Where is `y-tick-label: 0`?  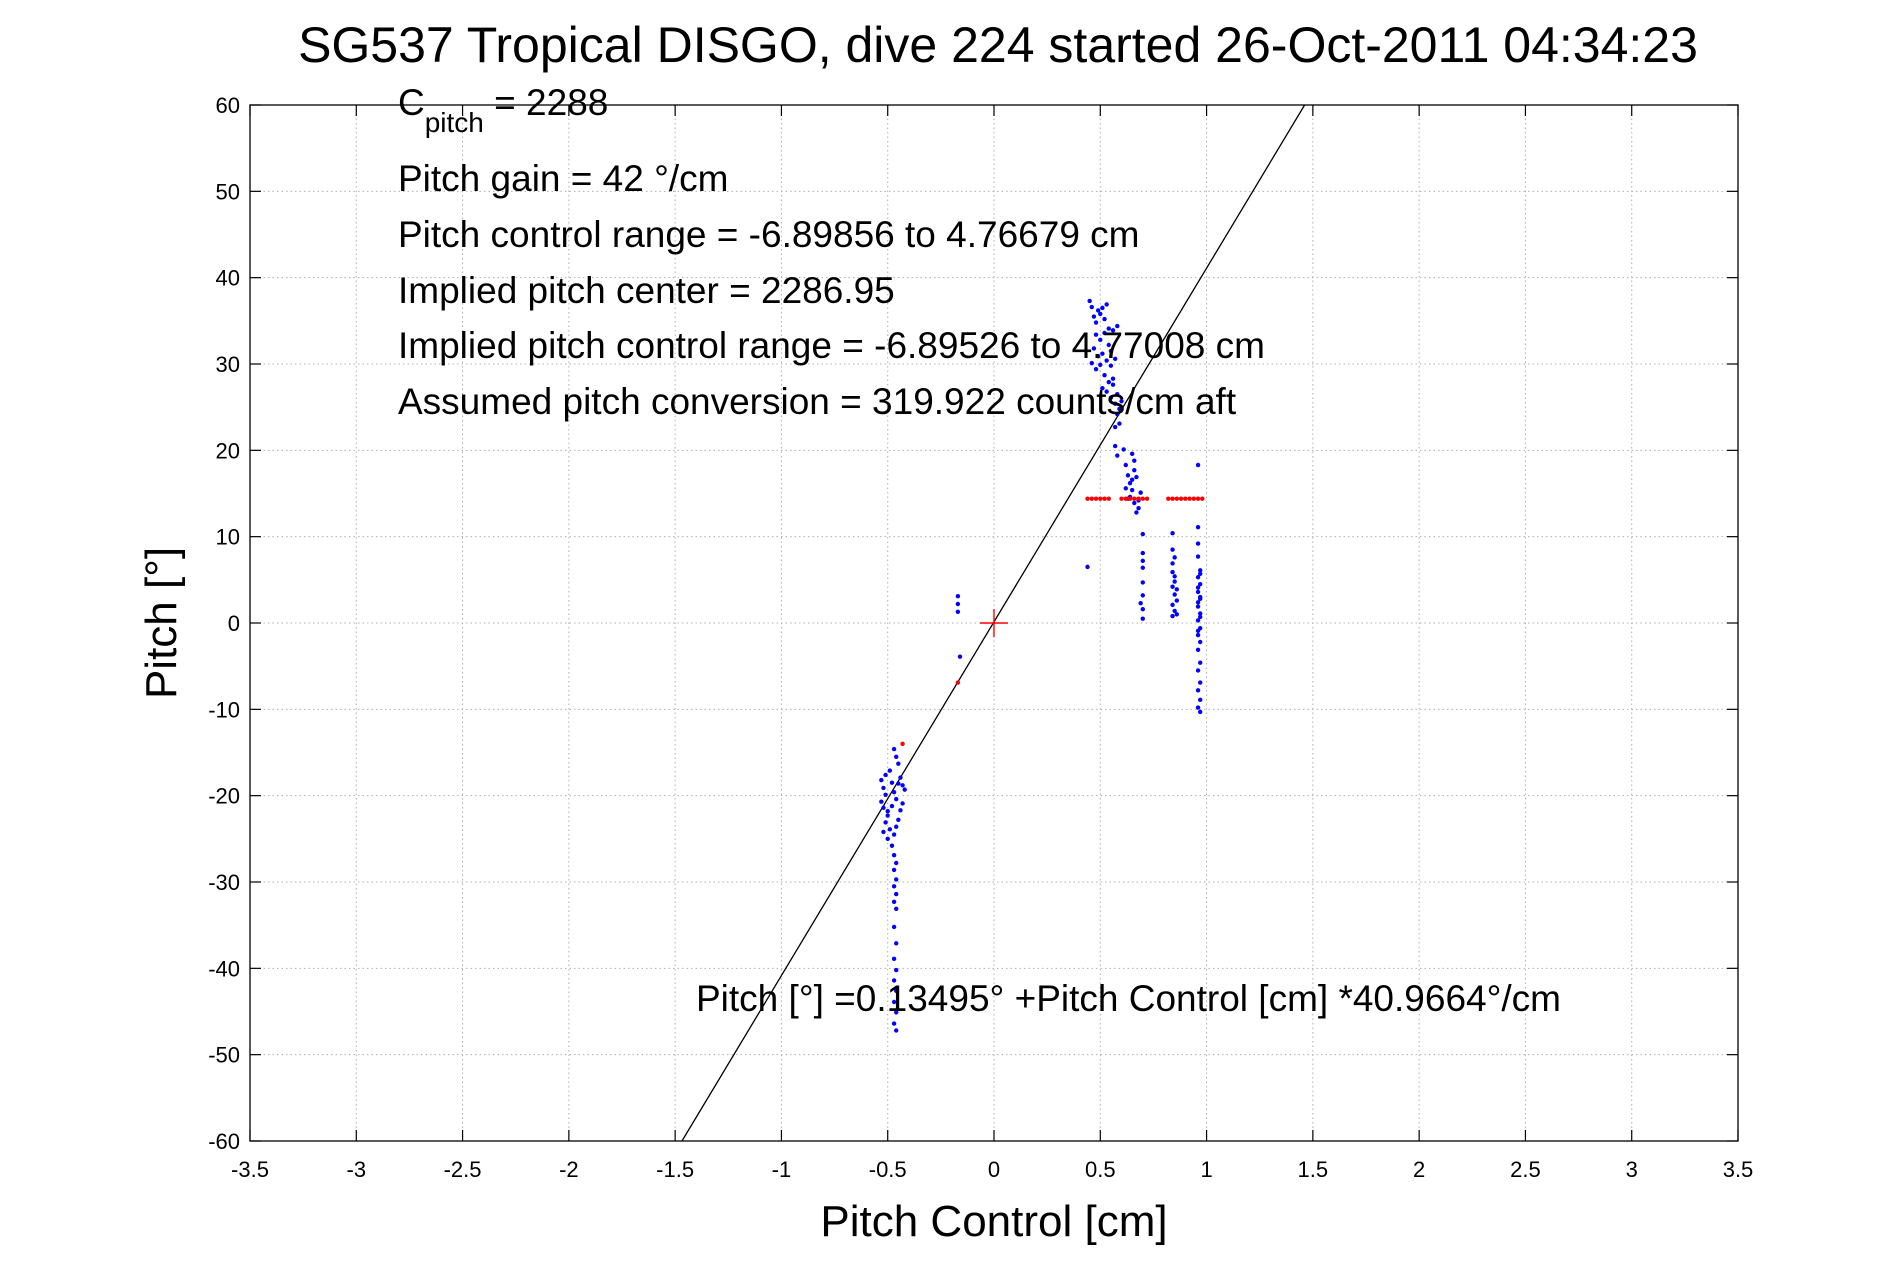 y-tick-label: 0 is located at coordinates (234, 623).